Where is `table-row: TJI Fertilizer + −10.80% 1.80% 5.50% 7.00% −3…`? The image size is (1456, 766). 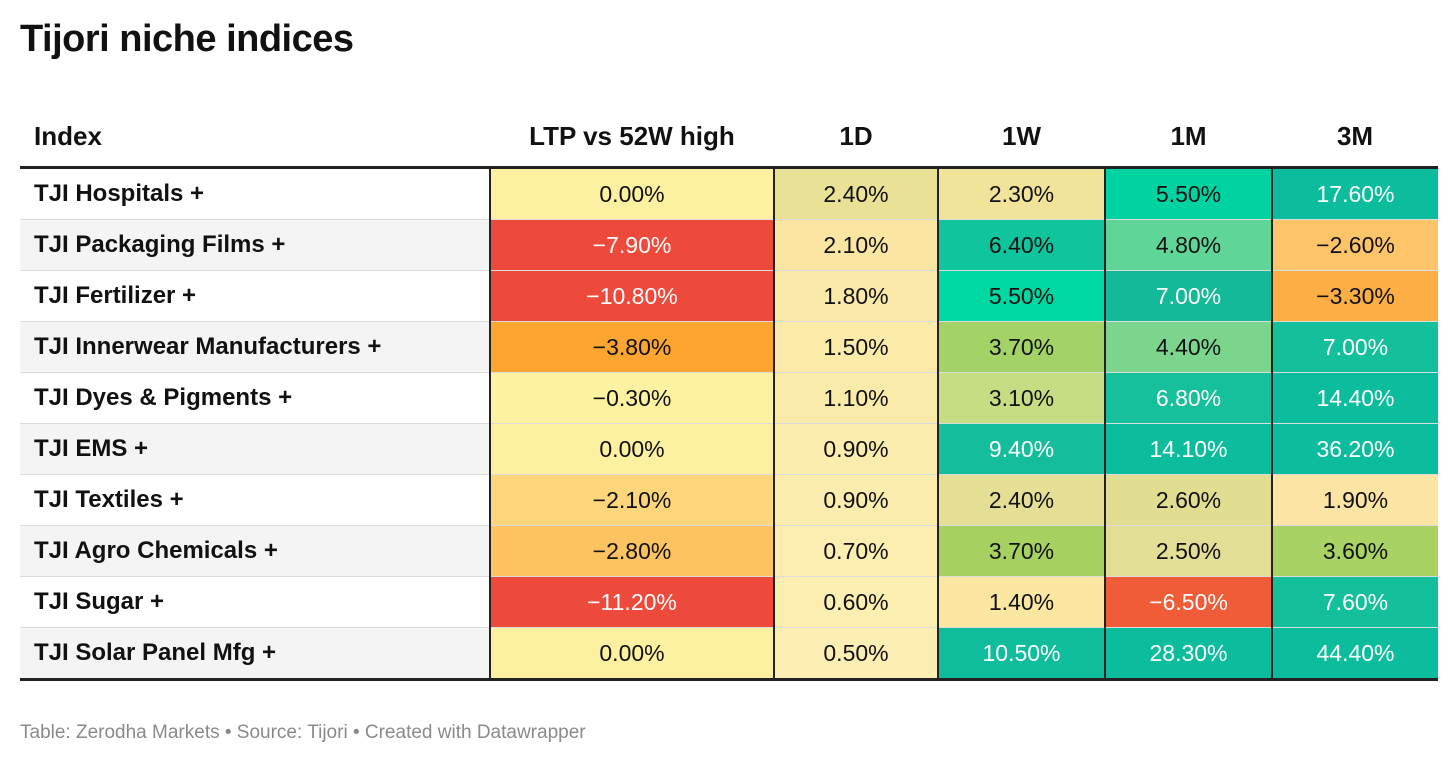
table-row: TJI Fertilizer + −10.80% 1.80% 5.50% 7.00% −3… is located at coordinates (729, 296).